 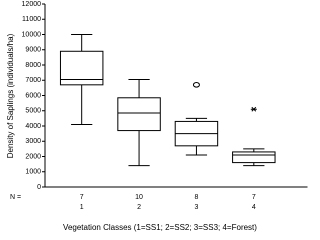 What do you see at coordinates (139, 197) in the screenshot?
I see `n-value: 10` at bounding box center [139, 197].